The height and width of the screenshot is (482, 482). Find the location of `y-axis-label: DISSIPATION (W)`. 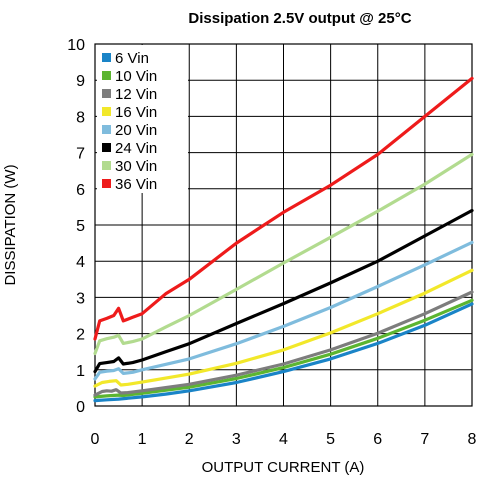

y-axis-label: DISSIPATION (W) is located at coordinates (10, 224).